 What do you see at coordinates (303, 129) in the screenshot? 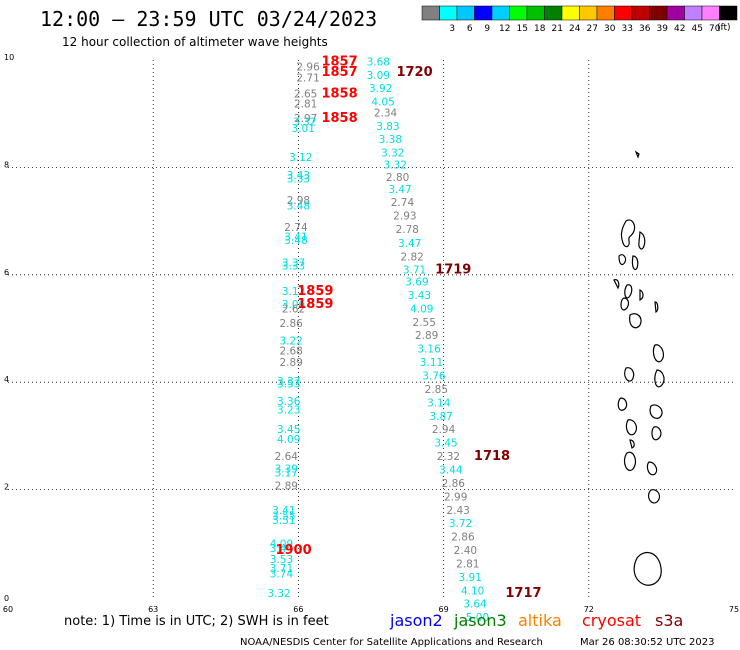
I see `wave-height-label: 3.01` at bounding box center [303, 129].